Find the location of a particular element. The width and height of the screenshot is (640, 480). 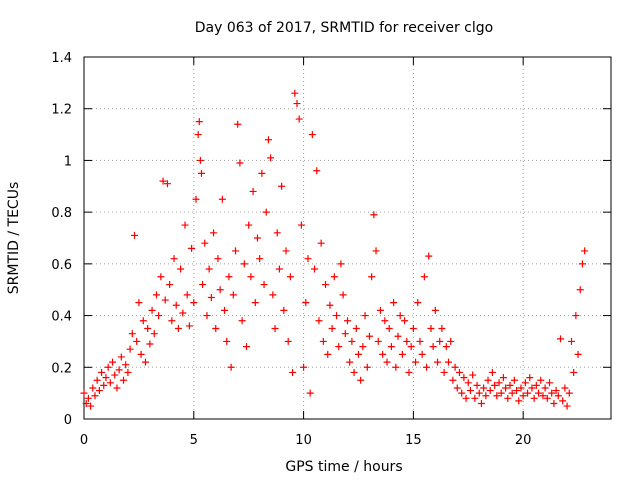

y-tick-label: 0.4 is located at coordinates (61, 317).